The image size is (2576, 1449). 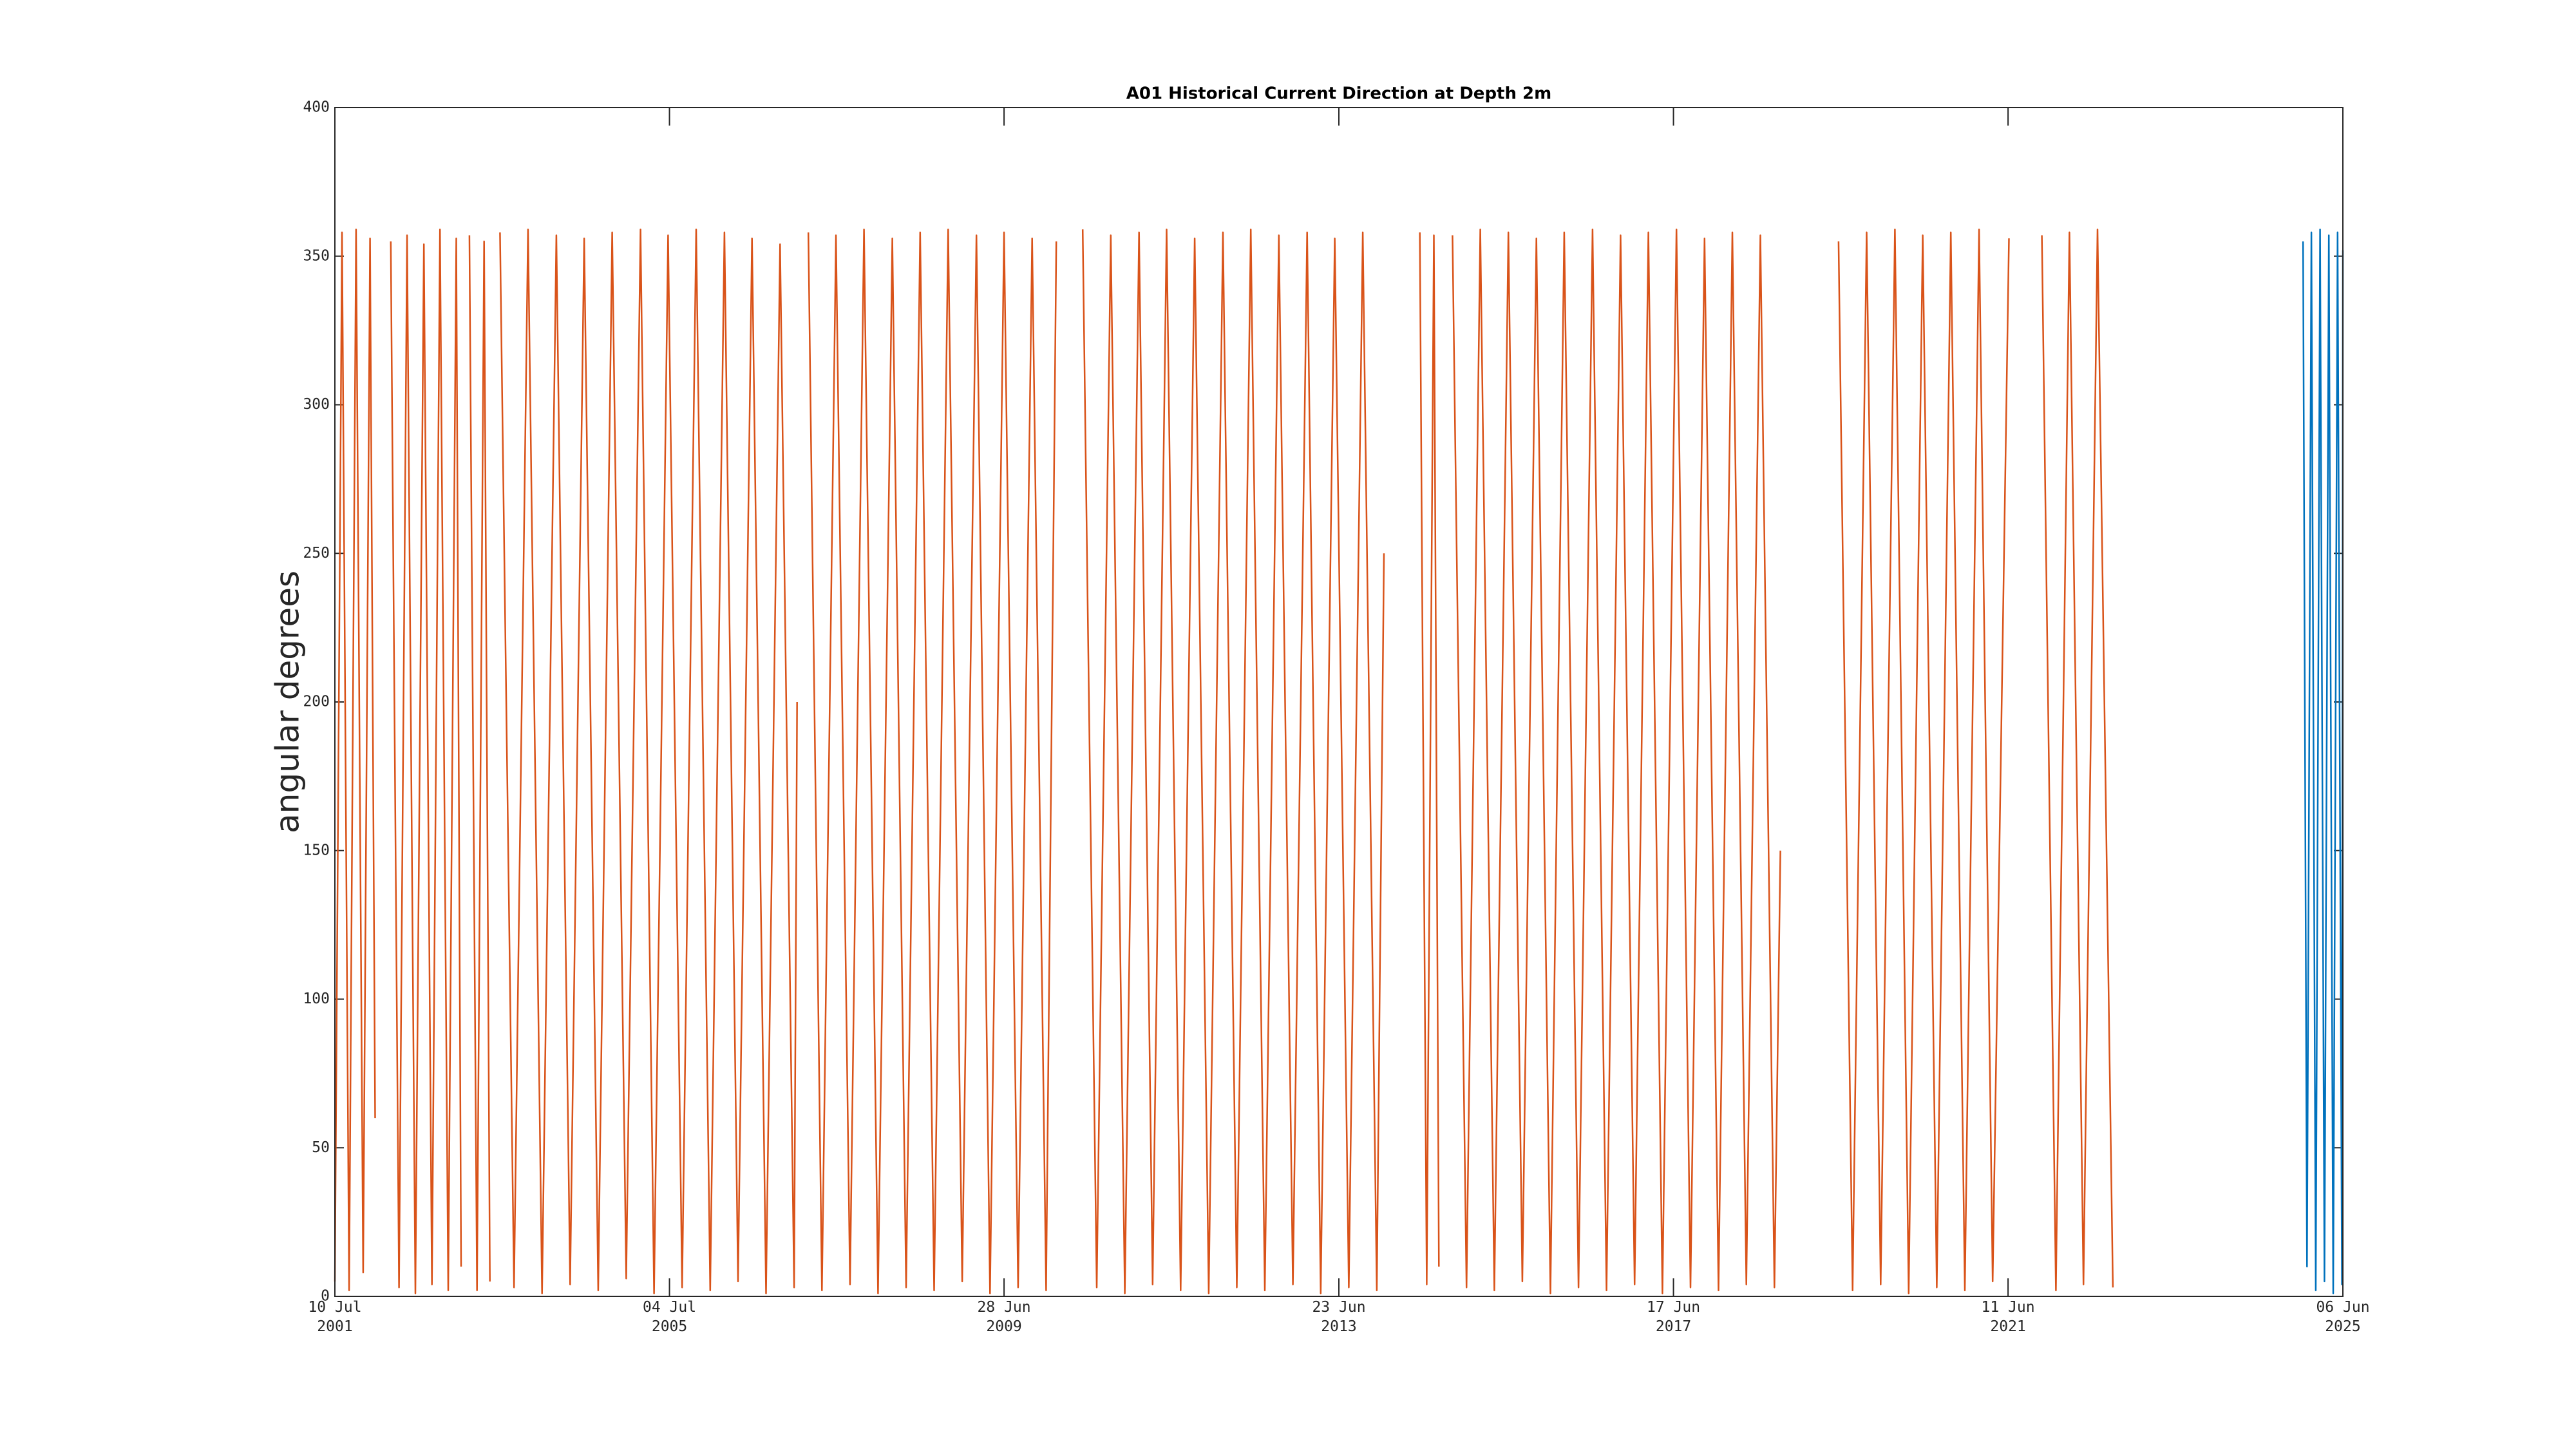 What do you see at coordinates (670, 1317) in the screenshot?
I see `x-tick-label: 04 Jul 2005` at bounding box center [670, 1317].